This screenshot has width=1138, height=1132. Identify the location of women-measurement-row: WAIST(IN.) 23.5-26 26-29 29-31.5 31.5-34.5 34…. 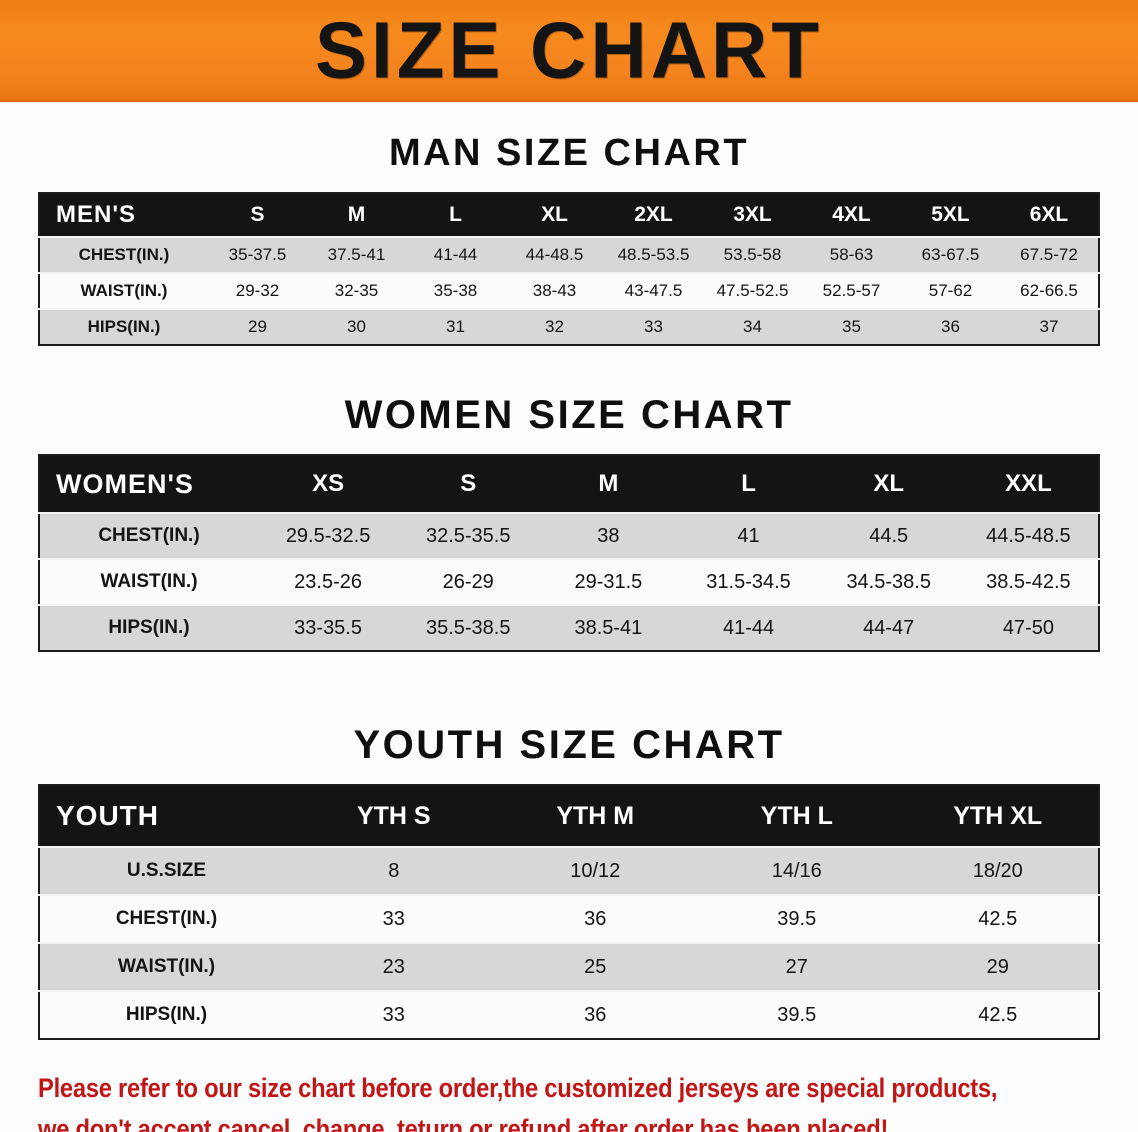
(569, 582).